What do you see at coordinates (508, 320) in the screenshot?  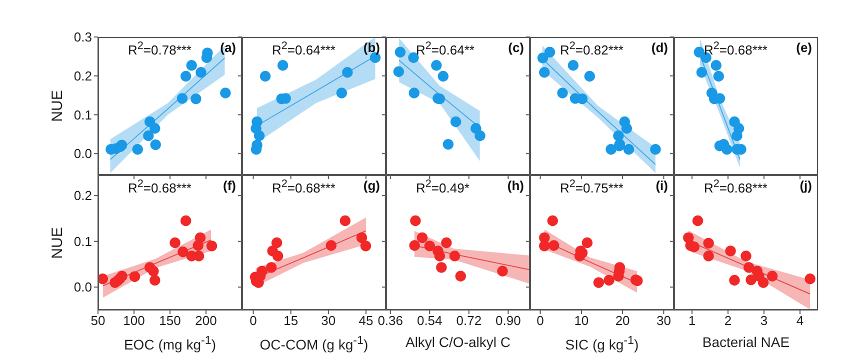 I see `x-tick-label: 0.90` at bounding box center [508, 320].